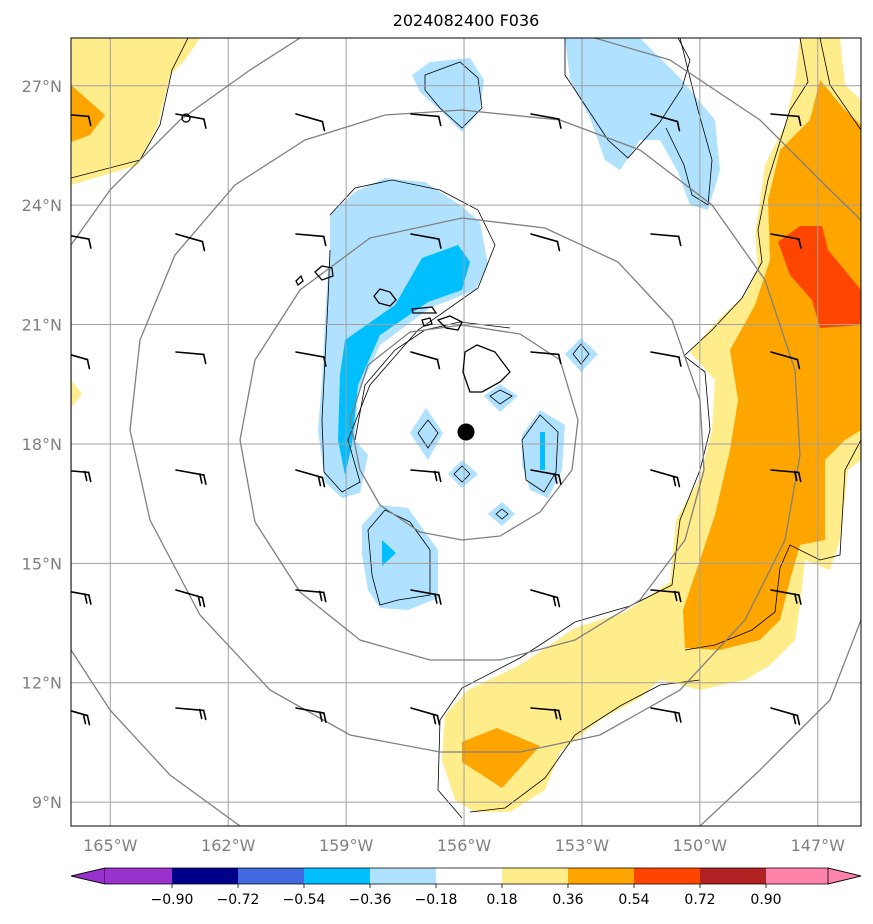 The height and width of the screenshot is (924, 873). What do you see at coordinates (299, 280) in the screenshot?
I see `island-niihau` at bounding box center [299, 280].